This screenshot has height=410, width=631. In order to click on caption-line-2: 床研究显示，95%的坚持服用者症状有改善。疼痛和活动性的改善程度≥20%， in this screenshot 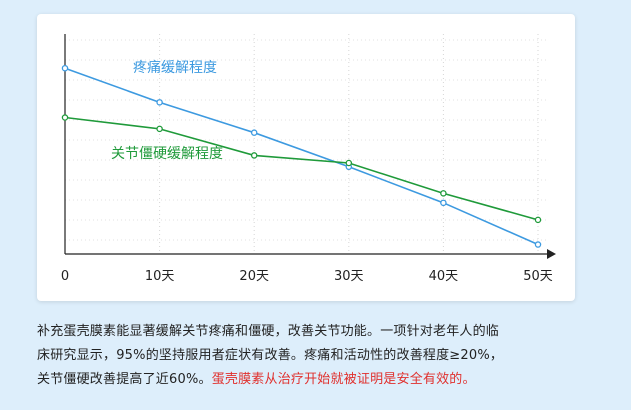, I will do `click(270, 355)`.